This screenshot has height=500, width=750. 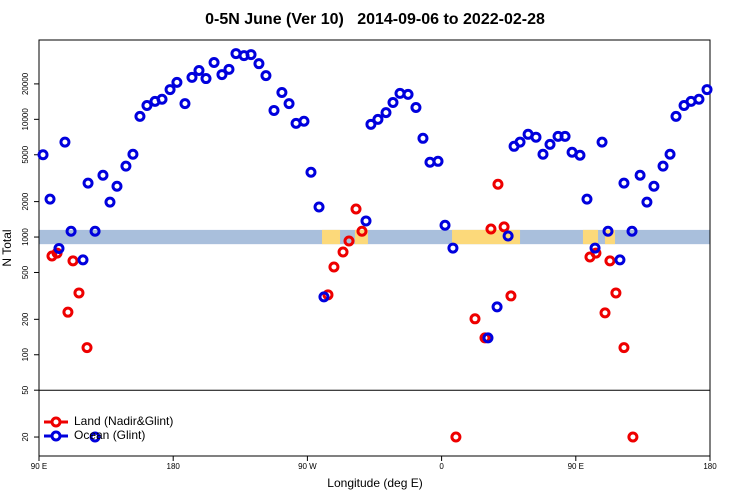 I want to click on y-tick-label: 100, so click(x=25, y=355).